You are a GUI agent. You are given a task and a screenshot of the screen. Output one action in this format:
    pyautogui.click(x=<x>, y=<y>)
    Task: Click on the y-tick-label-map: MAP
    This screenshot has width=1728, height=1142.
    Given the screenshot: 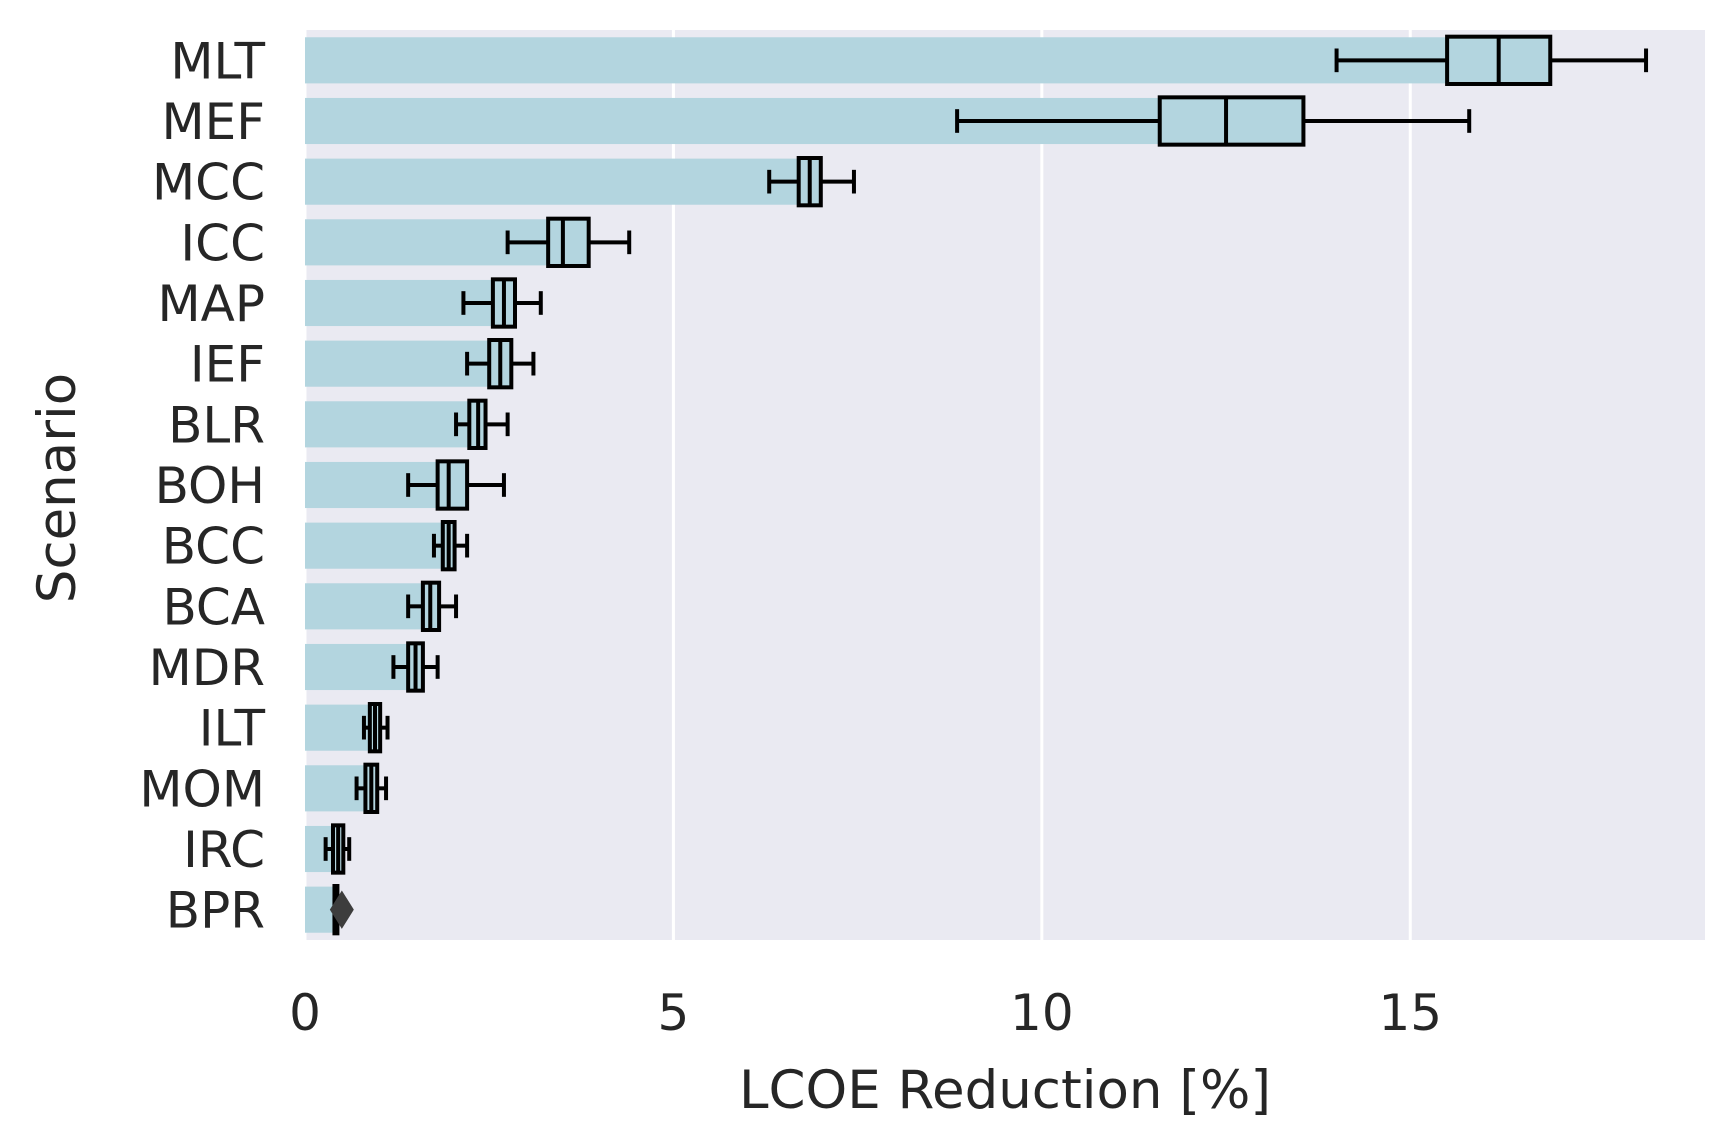 What is the action you would take?
    pyautogui.click(x=212, y=304)
    